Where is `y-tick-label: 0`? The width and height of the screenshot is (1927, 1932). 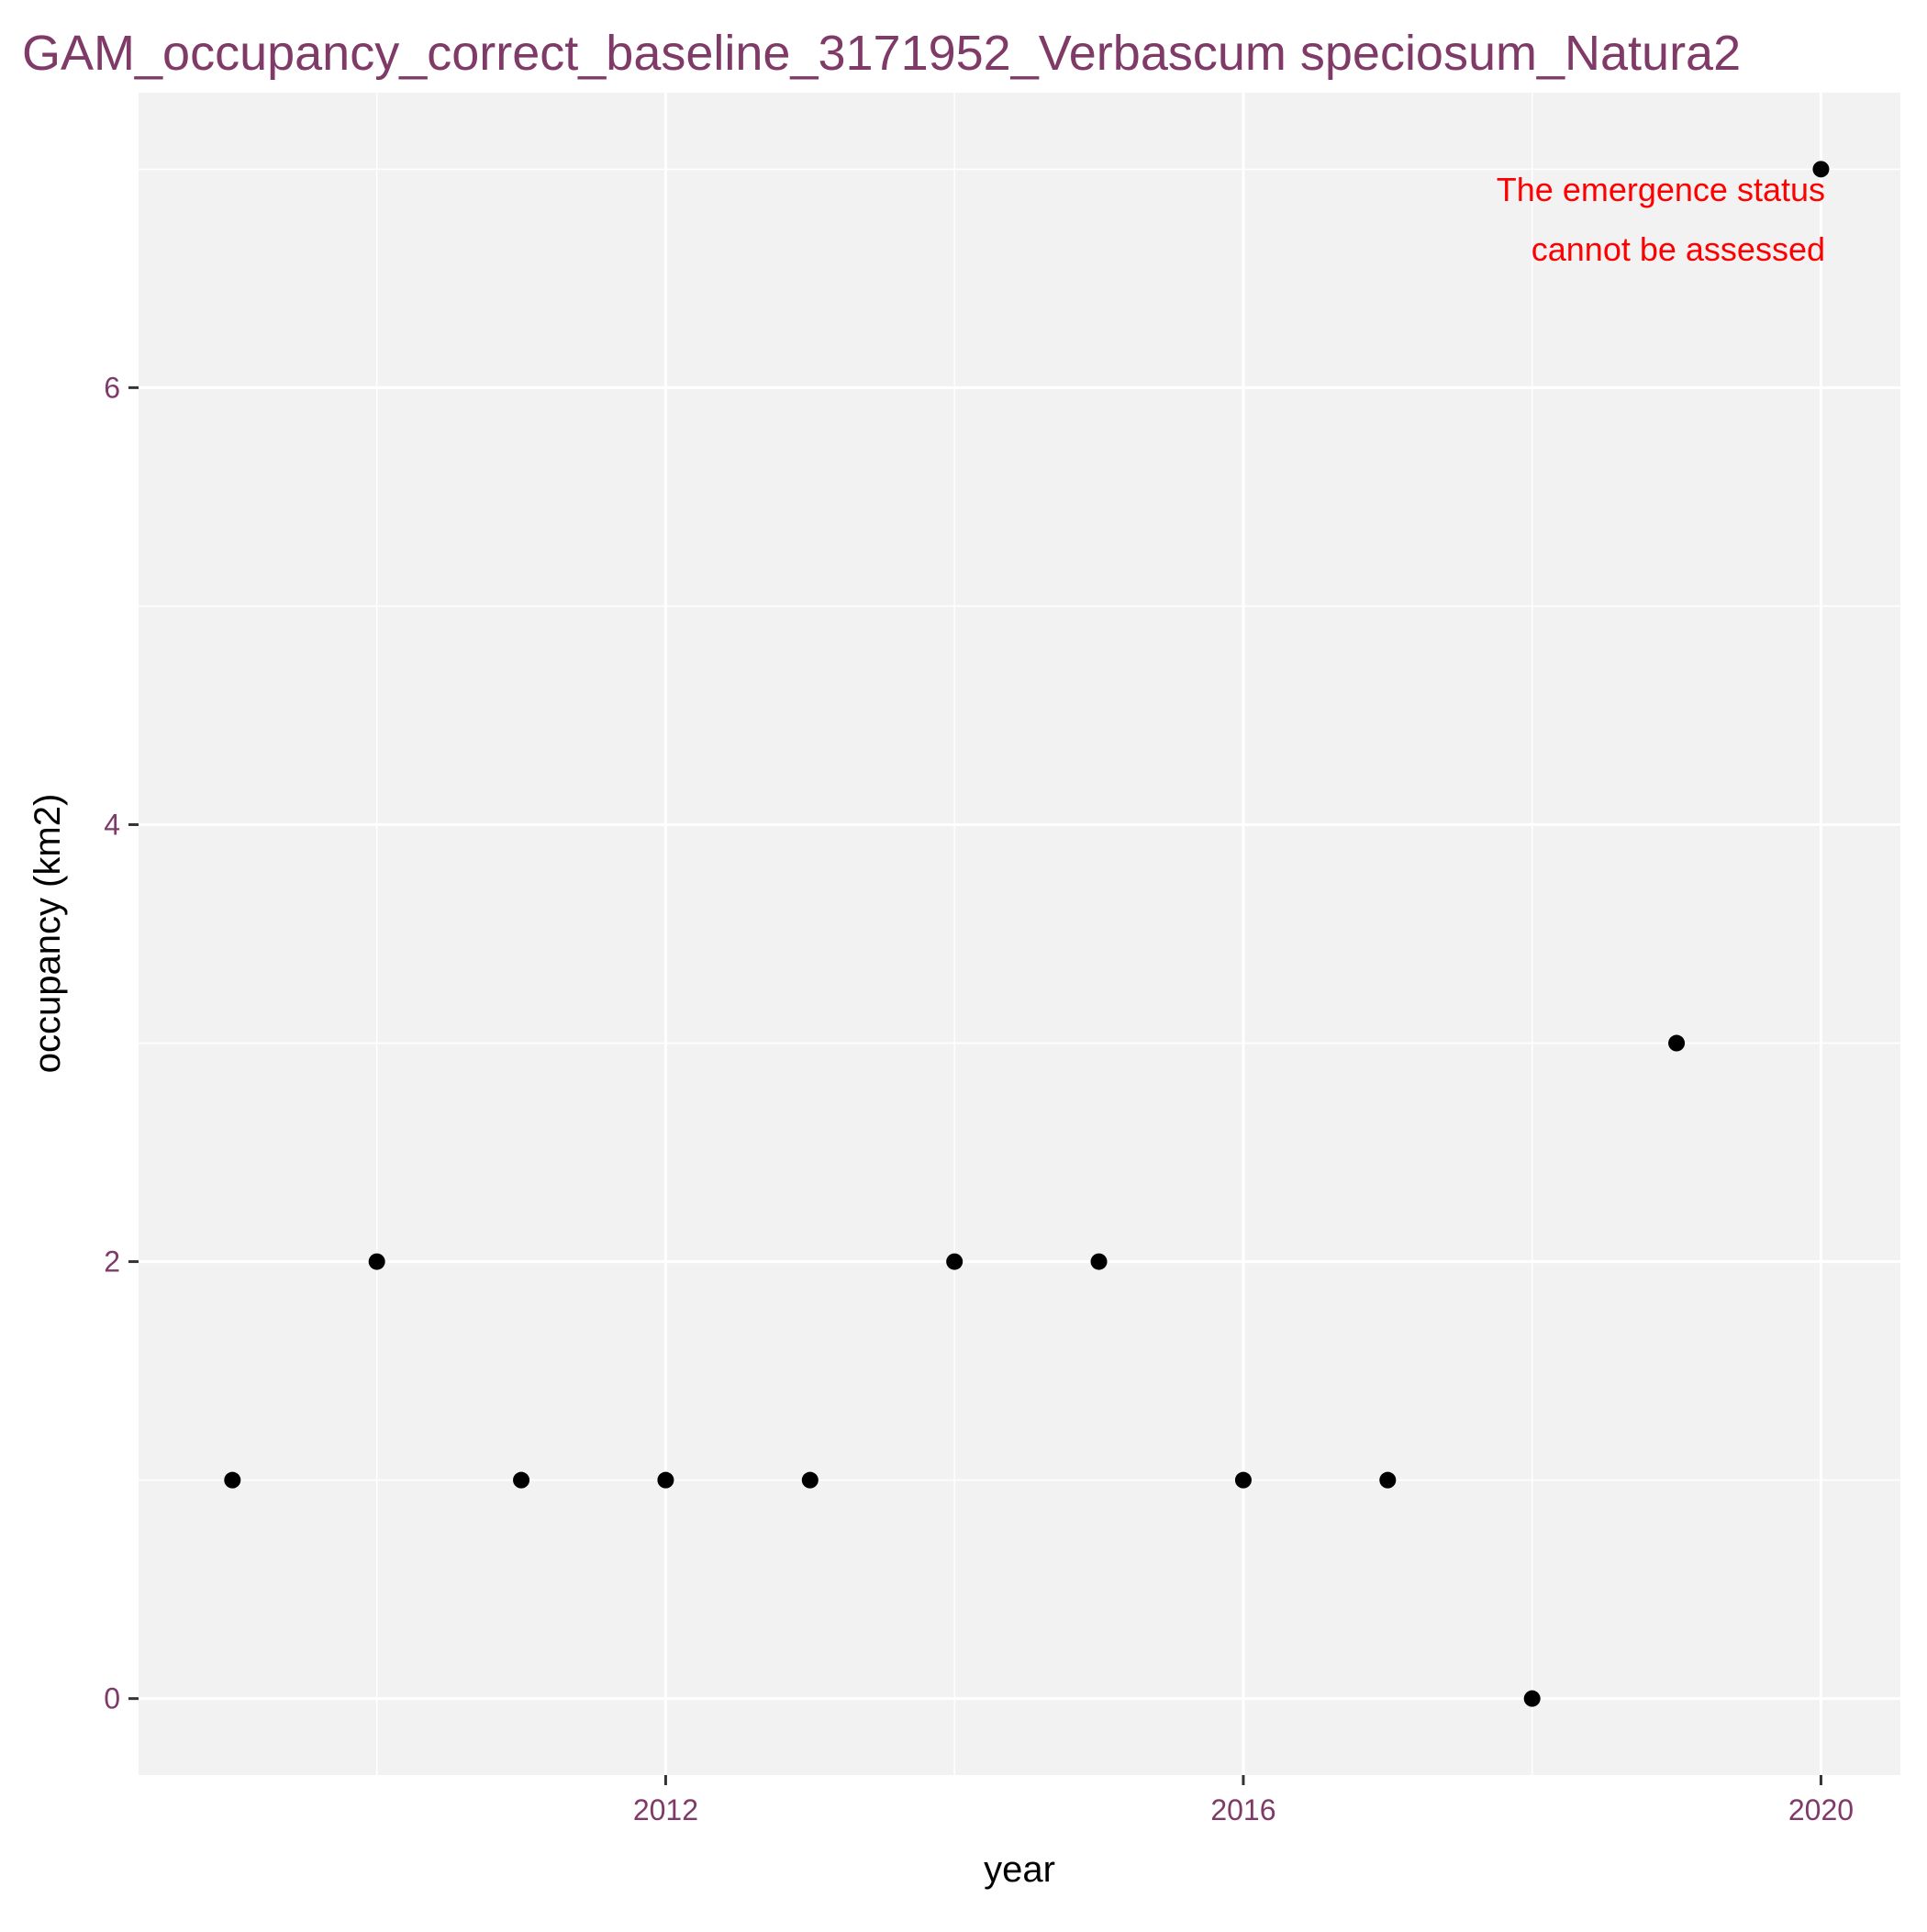 y-tick-label: 0 is located at coordinates (112, 1698).